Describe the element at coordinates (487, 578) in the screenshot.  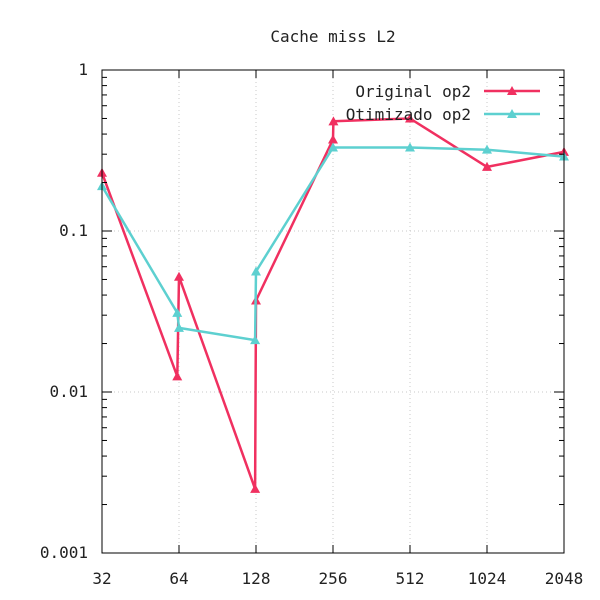
I see `x-tick-label: 1024` at that location.